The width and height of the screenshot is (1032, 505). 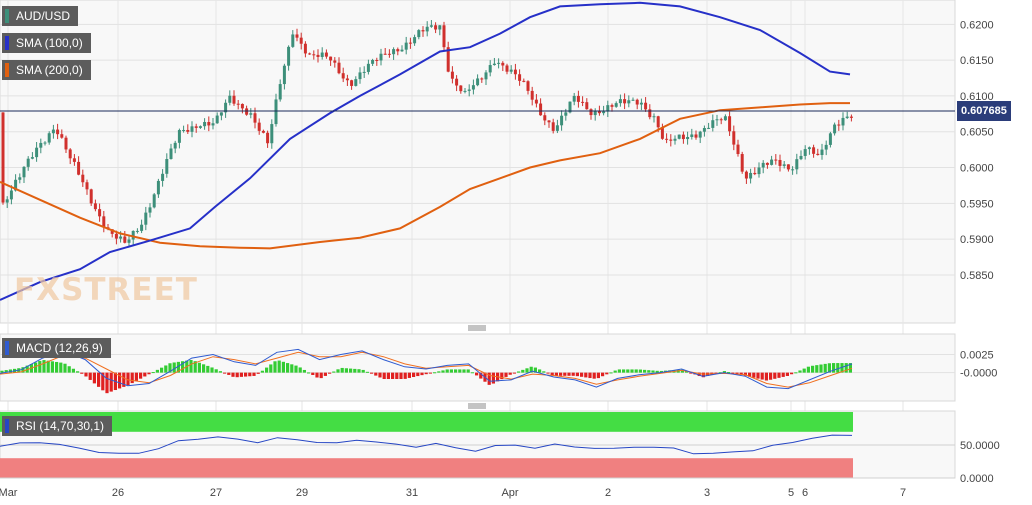 What do you see at coordinates (40, 16) in the screenshot?
I see `symbol-tag: AUD/USD` at bounding box center [40, 16].